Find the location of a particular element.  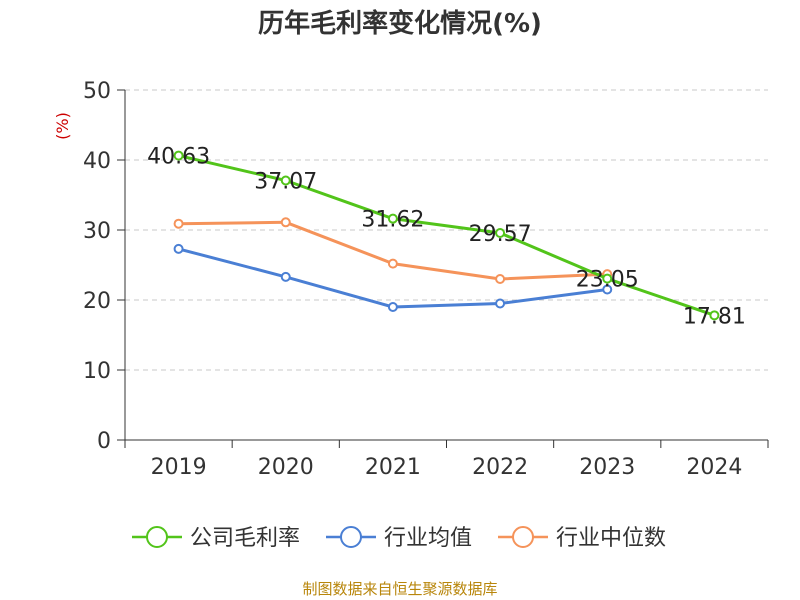

x-tick-label: 2024 is located at coordinates (714, 467).